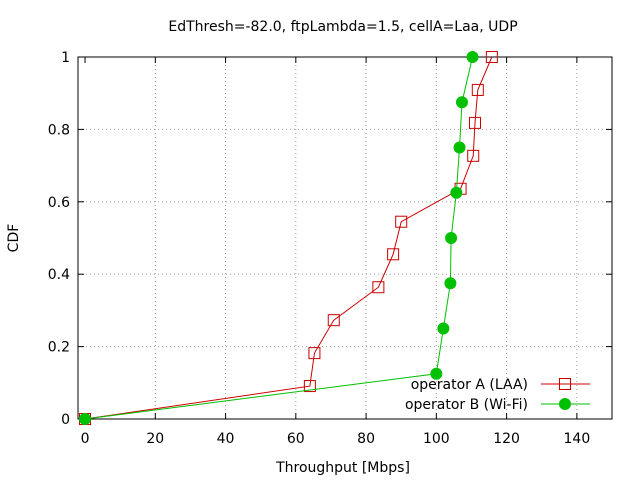 The height and width of the screenshot is (480, 640). Describe the element at coordinates (469, 385) in the screenshot. I see `legend-label-1: operator A (LAA)` at that location.